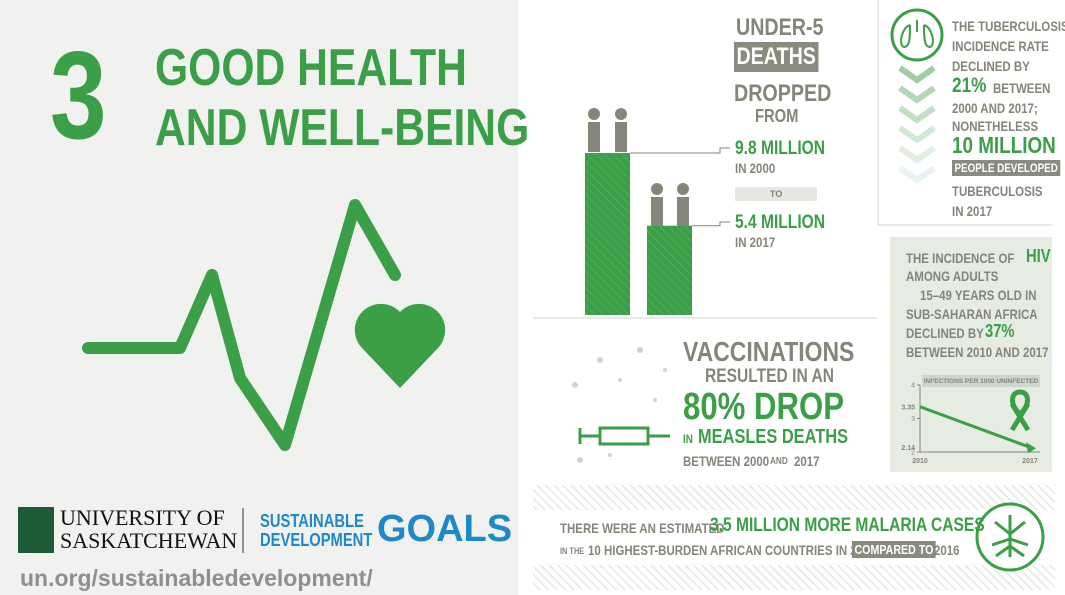 The image size is (1065, 595). I want to click on malaria-band, so click(794, 537).